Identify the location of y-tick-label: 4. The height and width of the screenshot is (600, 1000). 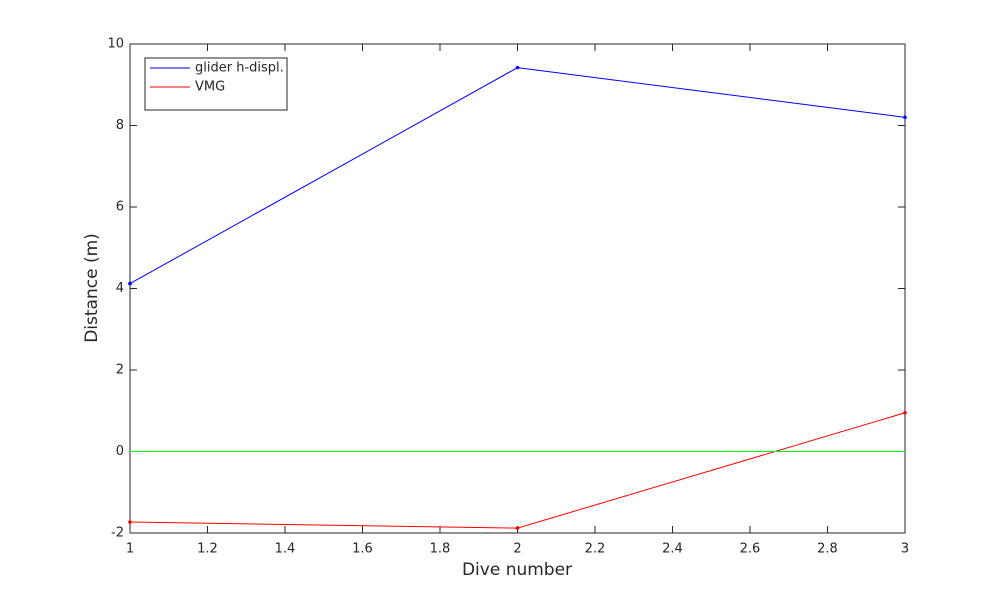
(120, 288).